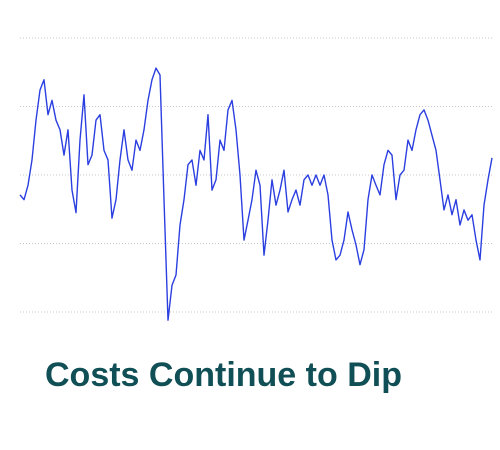  What do you see at coordinates (223, 375) in the screenshot?
I see `chart-title: Costs Continue to Dip` at bounding box center [223, 375].